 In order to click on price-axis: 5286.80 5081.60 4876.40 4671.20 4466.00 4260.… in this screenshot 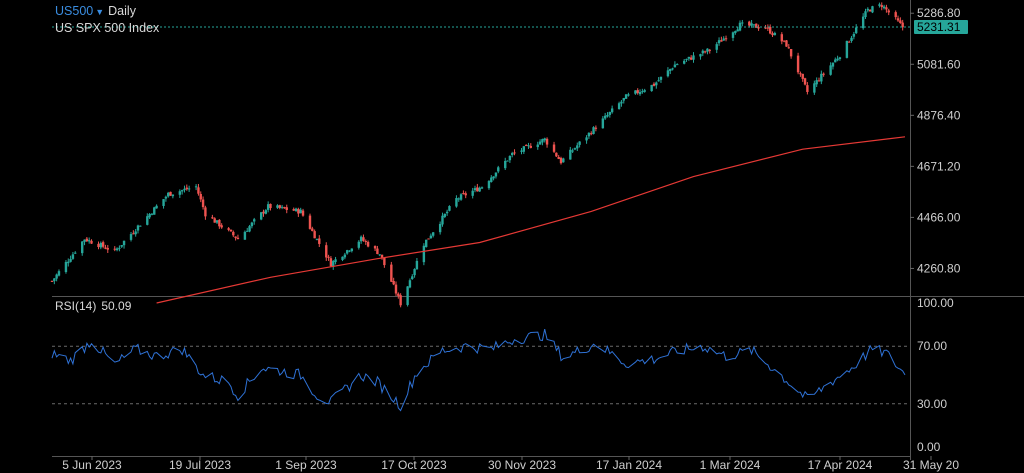, I will do `click(935, 140)`.